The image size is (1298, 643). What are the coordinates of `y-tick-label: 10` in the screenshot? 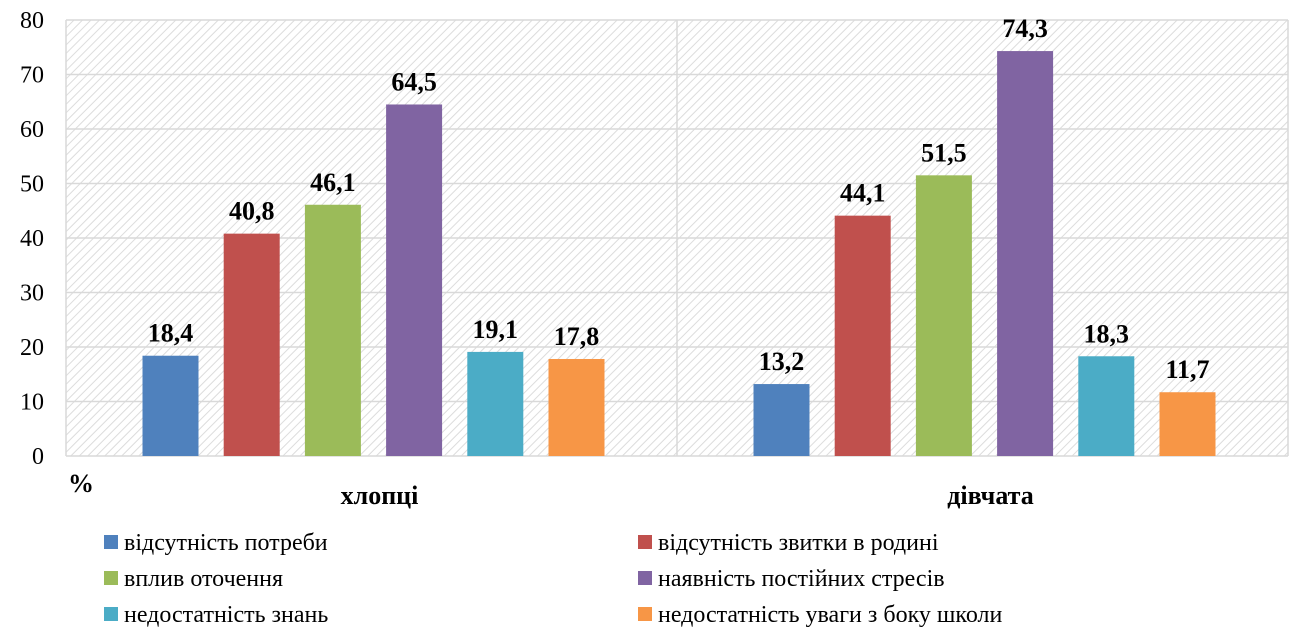 It's located at (32, 403).